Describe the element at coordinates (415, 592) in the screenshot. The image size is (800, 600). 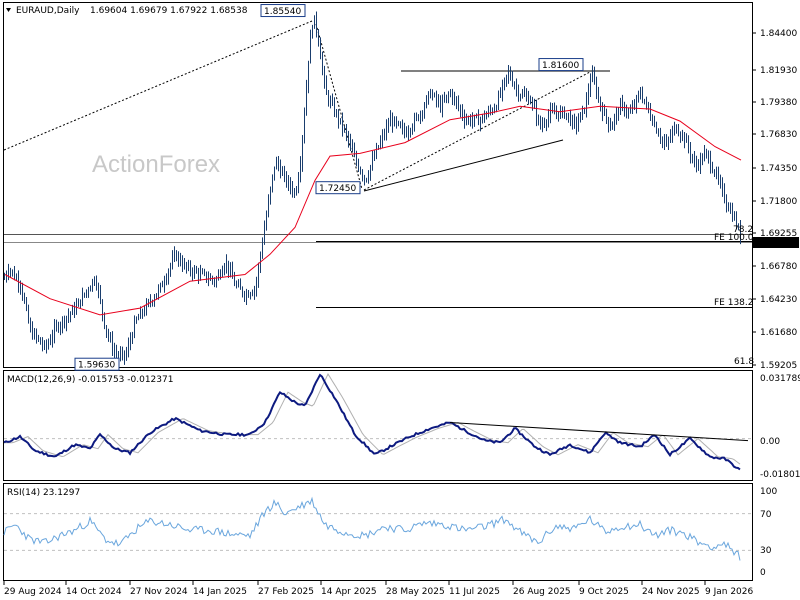
I see `x-axis-label: 28 May 2025` at that location.